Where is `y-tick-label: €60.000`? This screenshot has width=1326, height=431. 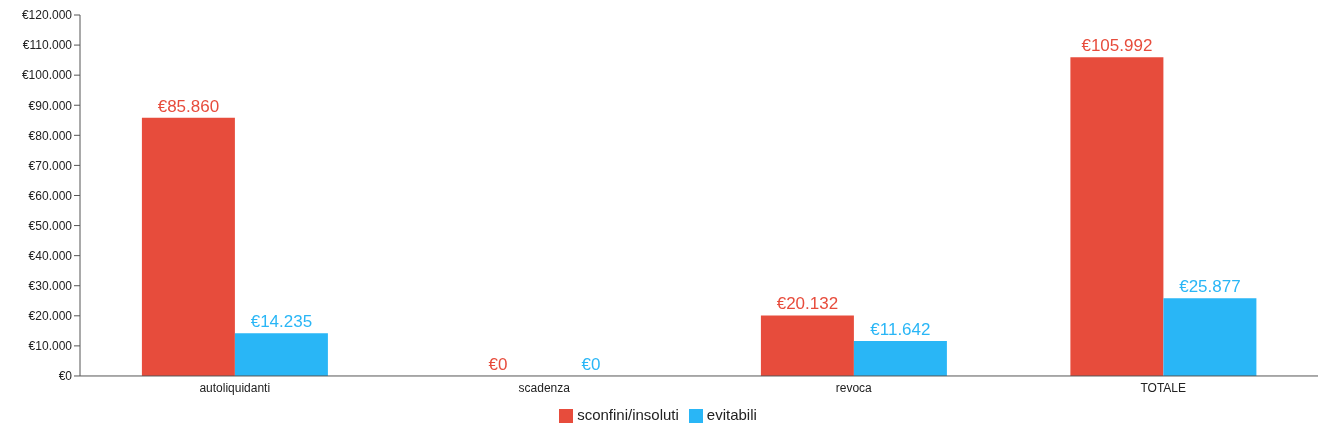
y-tick-label: €60.000 is located at coordinates (50, 195).